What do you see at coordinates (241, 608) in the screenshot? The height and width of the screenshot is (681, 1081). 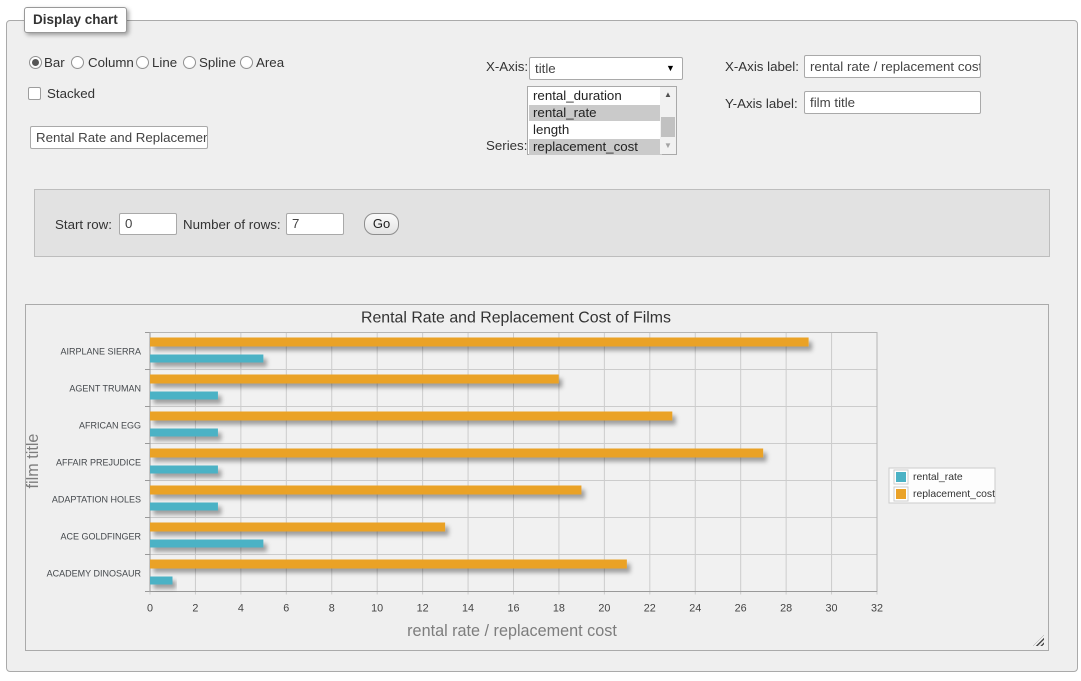 I see `svg-text: 4` at bounding box center [241, 608].